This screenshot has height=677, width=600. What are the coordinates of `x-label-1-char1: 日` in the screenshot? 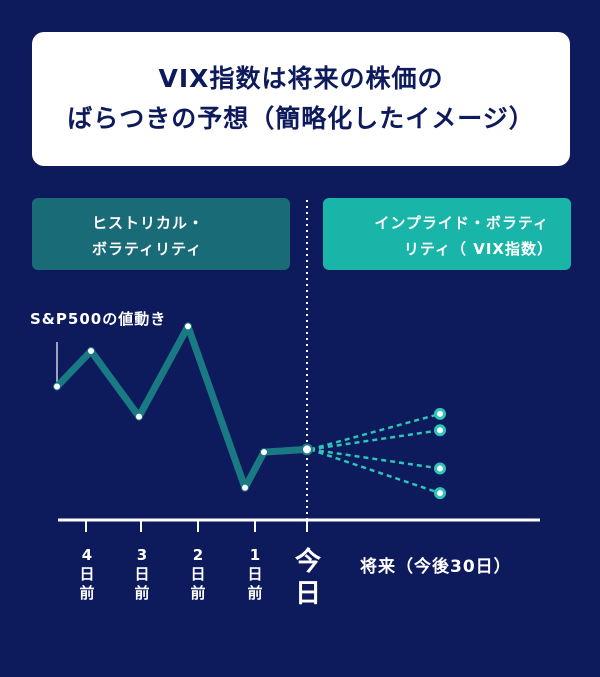 It's located at (255, 574).